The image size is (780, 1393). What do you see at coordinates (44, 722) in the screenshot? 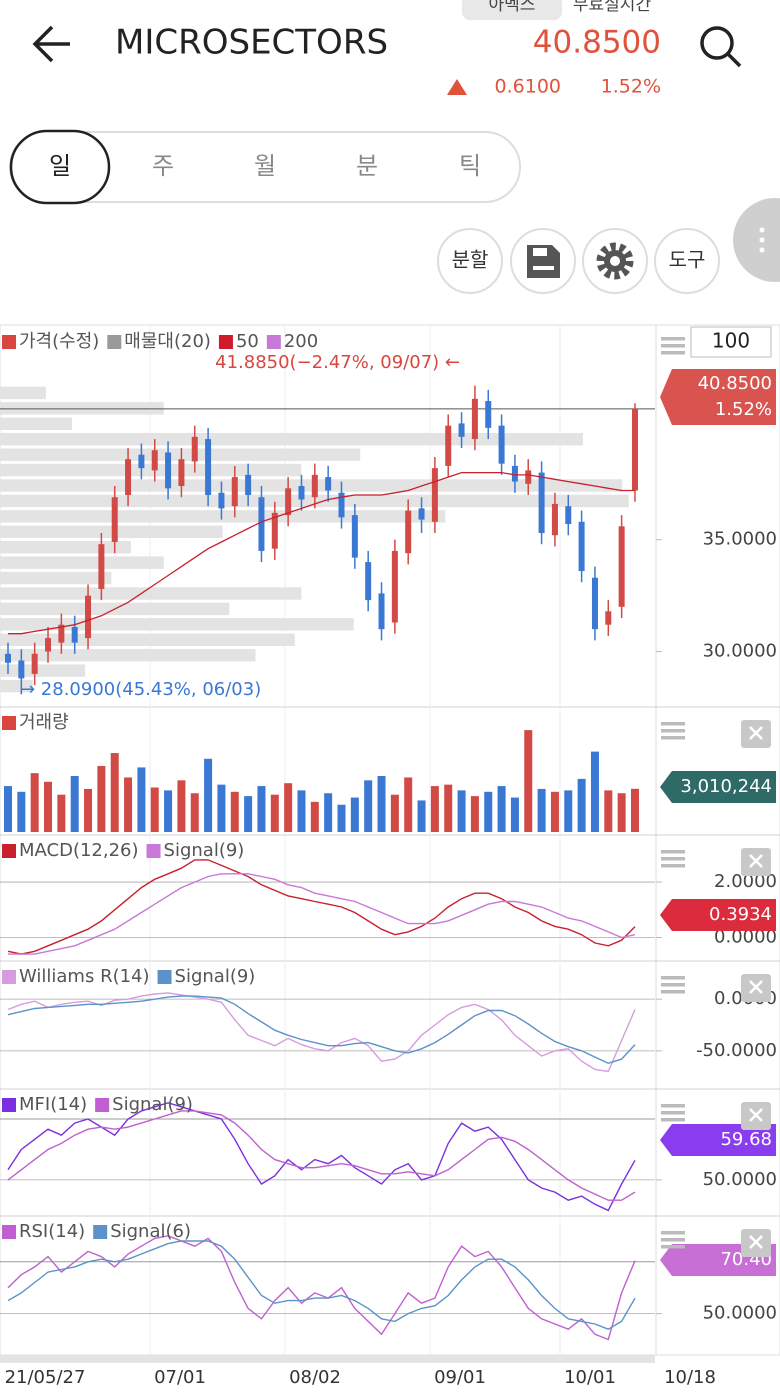
I see `panel-title: 거래량` at bounding box center [44, 722].